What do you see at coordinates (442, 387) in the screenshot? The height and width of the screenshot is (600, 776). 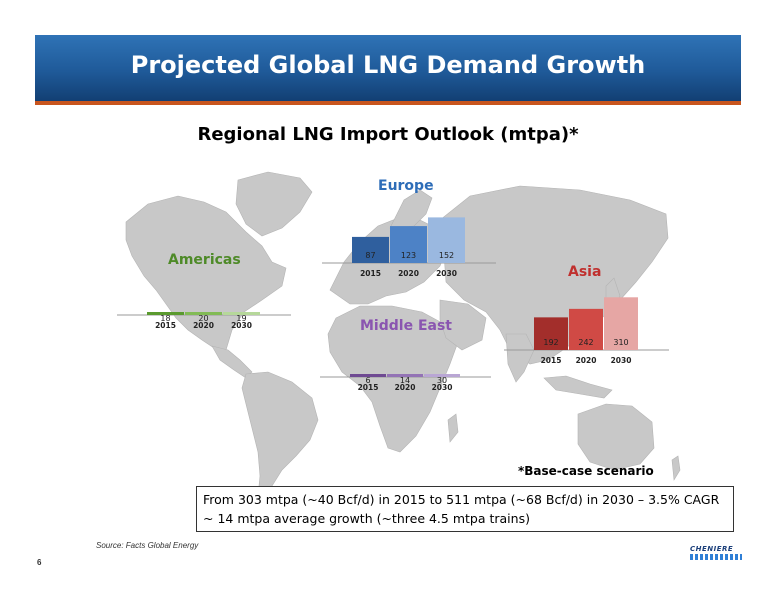 I see `year-label-middle-east-2030: 2030` at bounding box center [442, 387].